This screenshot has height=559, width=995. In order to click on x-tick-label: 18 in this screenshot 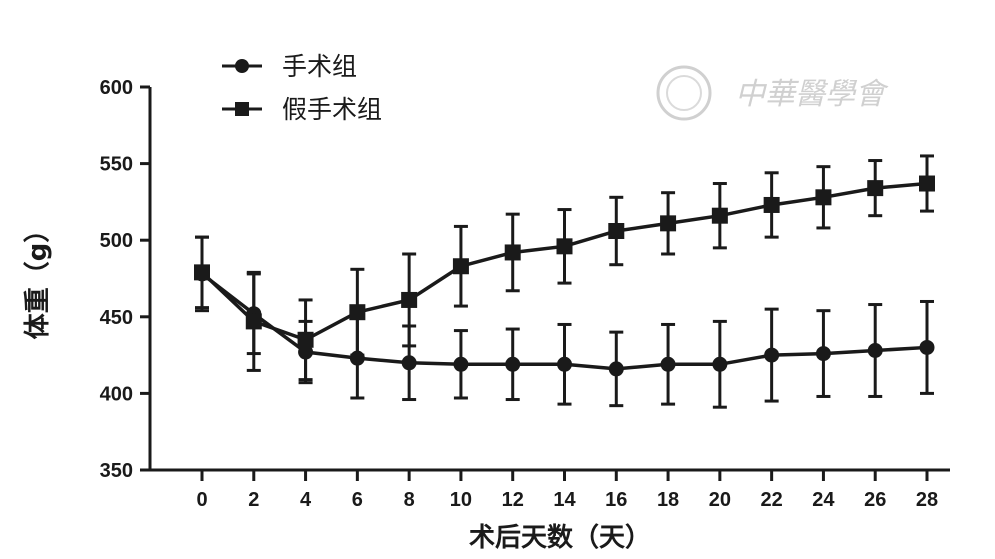, I will do `click(668, 500)`.